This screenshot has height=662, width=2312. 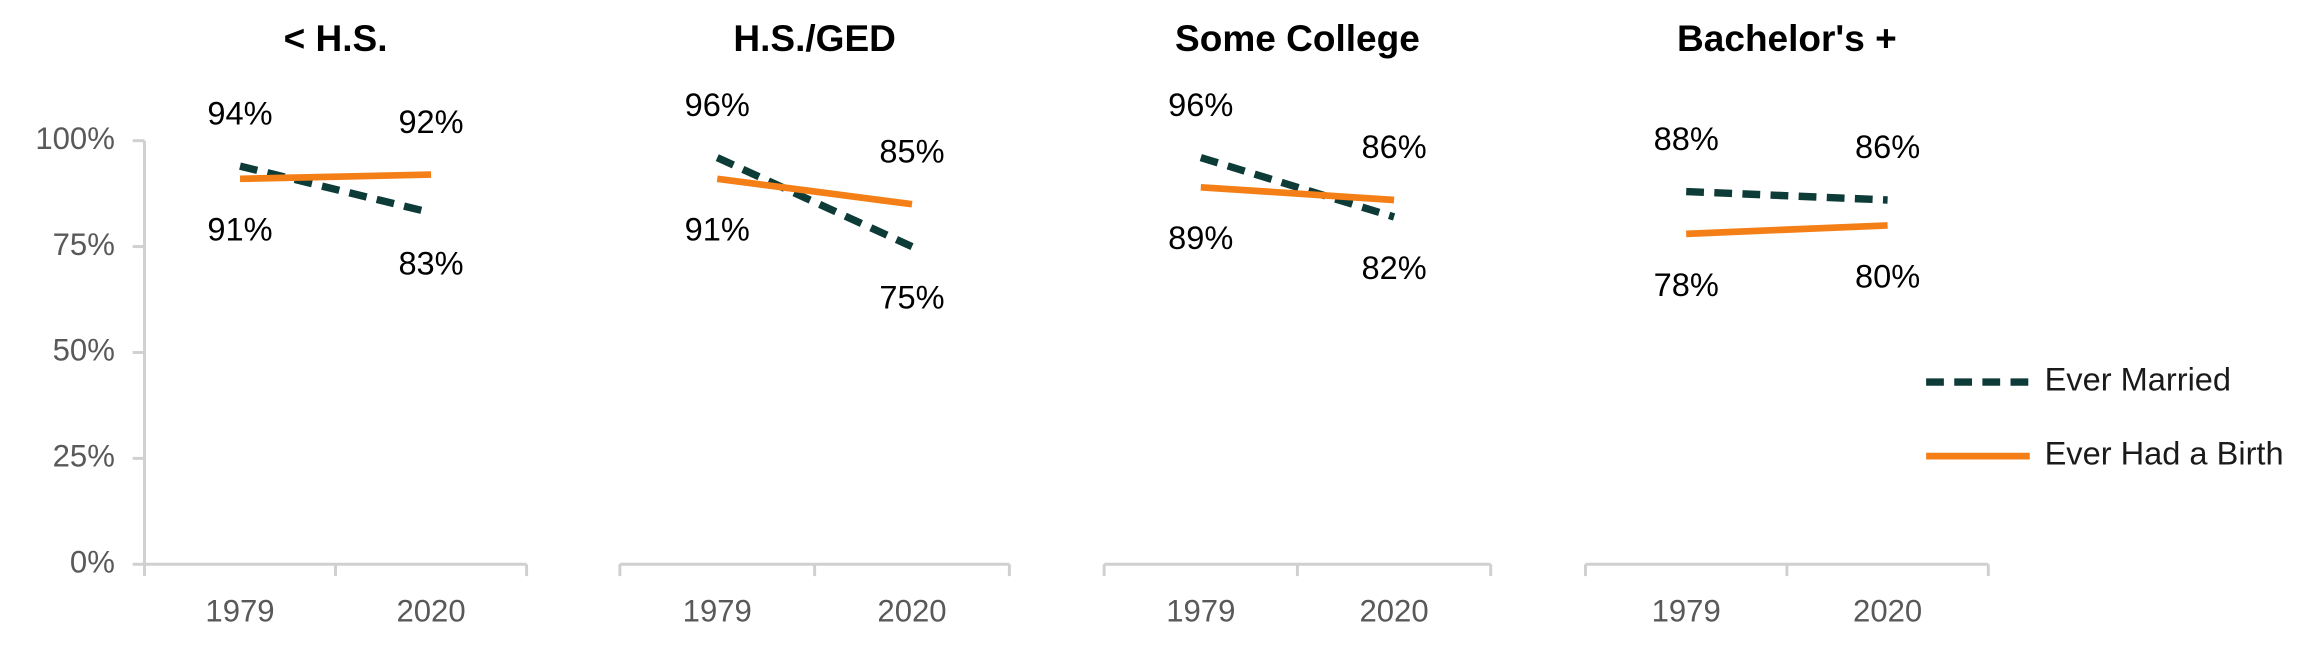 What do you see at coordinates (1200, 238) in the screenshot?
I see `value-label: 89%` at bounding box center [1200, 238].